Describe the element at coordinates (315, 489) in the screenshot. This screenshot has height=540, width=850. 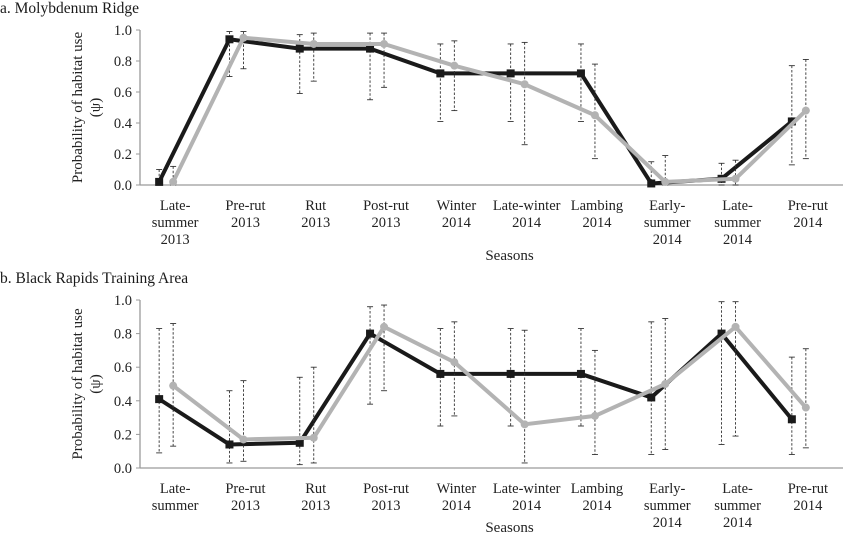
I see `x-category-label: Rut` at that location.